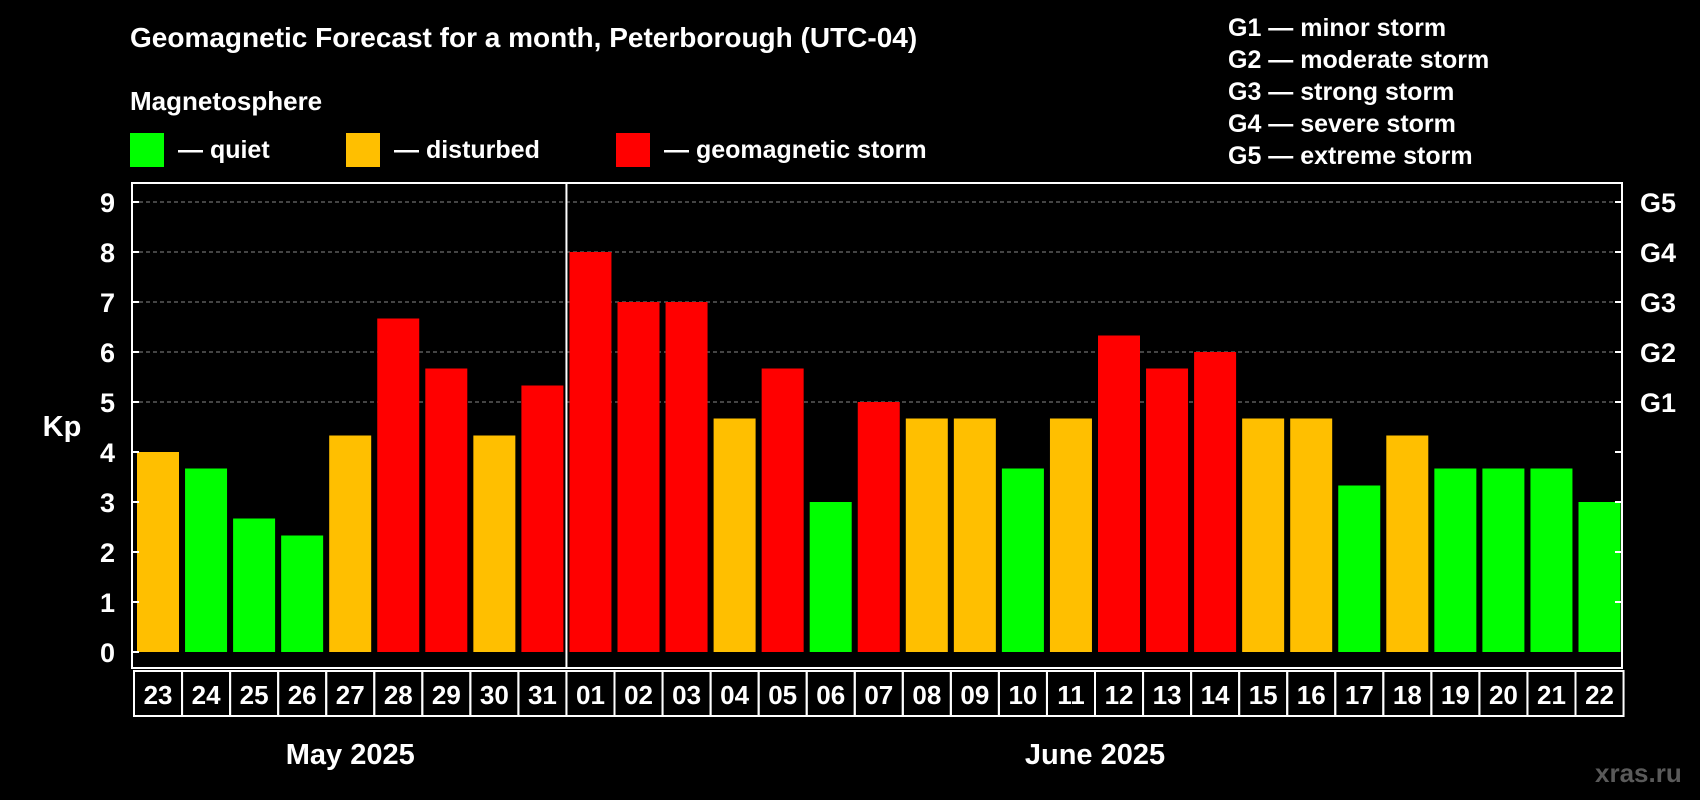 This screenshot has height=800, width=1700. Describe the element at coordinates (1638, 773) in the screenshot. I see `watermark: xras.ru` at that location.